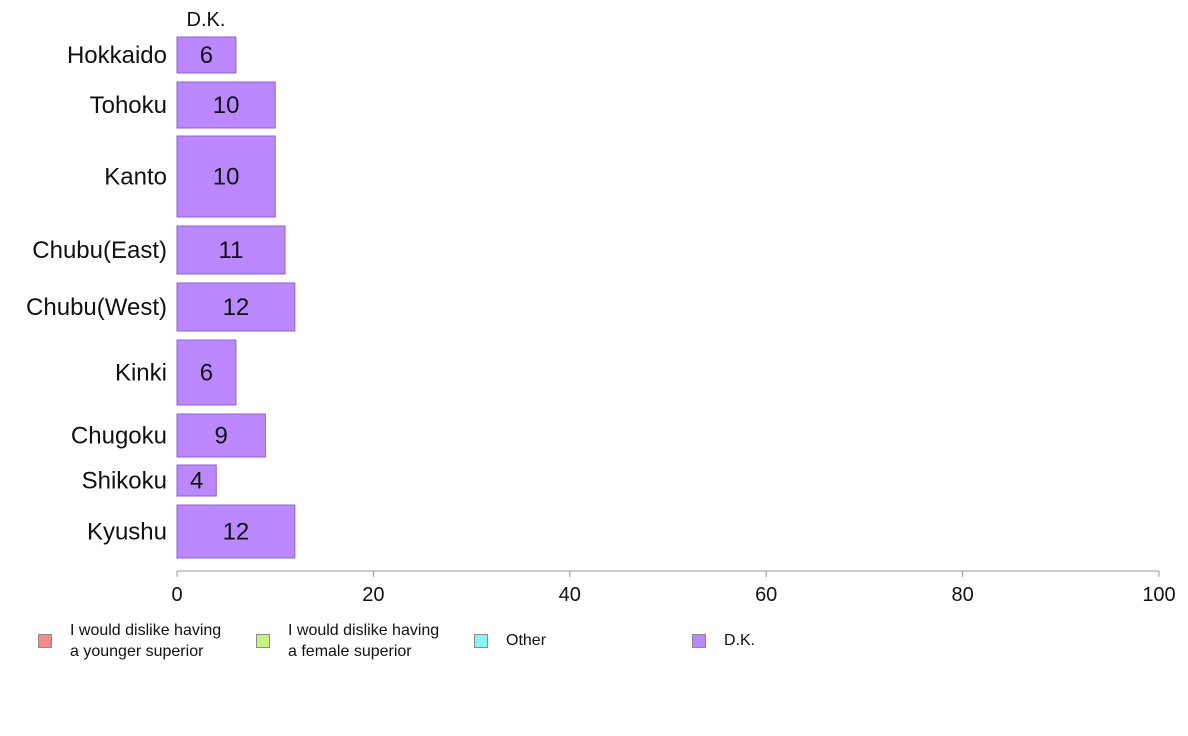 The width and height of the screenshot is (1188, 736). What do you see at coordinates (99, 250) in the screenshot?
I see `category-label-chubu-east: Chubu(East)` at bounding box center [99, 250].